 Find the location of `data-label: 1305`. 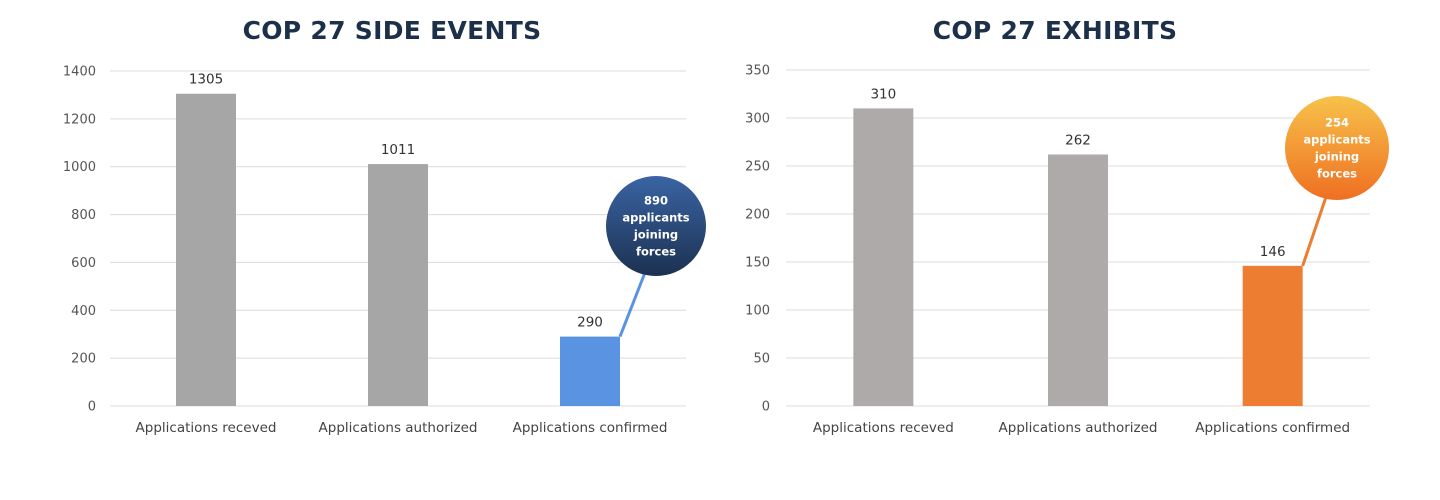

data-label: 1305 is located at coordinates (206, 80).